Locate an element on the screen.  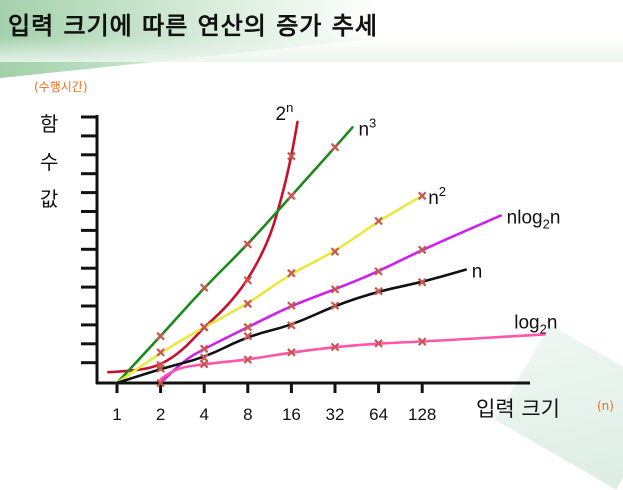
x-tick-label: 128 is located at coordinates (422, 414).